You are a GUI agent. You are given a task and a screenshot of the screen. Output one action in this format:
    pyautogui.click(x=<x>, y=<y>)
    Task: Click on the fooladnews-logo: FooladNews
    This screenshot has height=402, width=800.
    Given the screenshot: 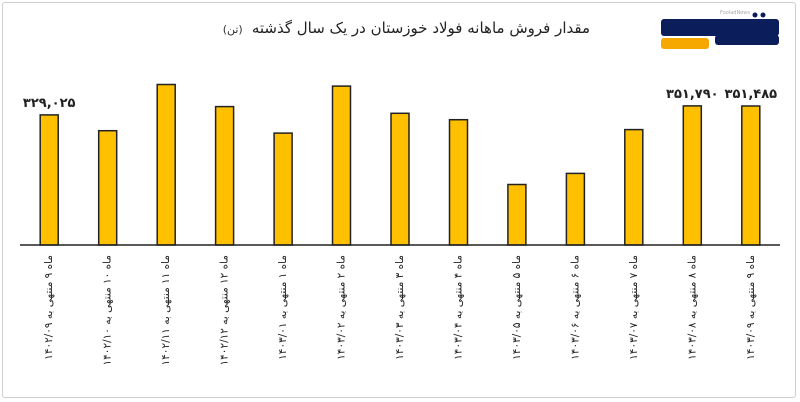 What is the action you would take?
    pyautogui.click(x=720, y=29)
    